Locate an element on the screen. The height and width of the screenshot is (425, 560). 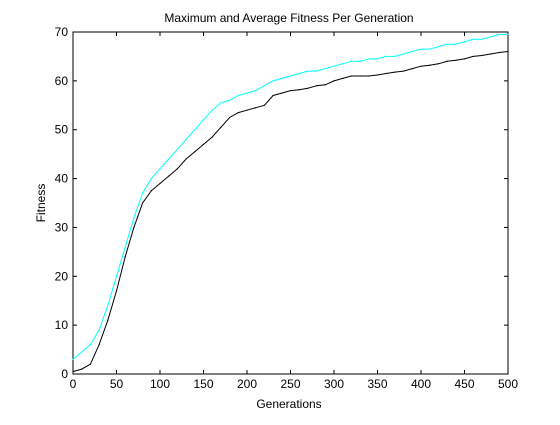
x-tick-label: 100 is located at coordinates (160, 384).